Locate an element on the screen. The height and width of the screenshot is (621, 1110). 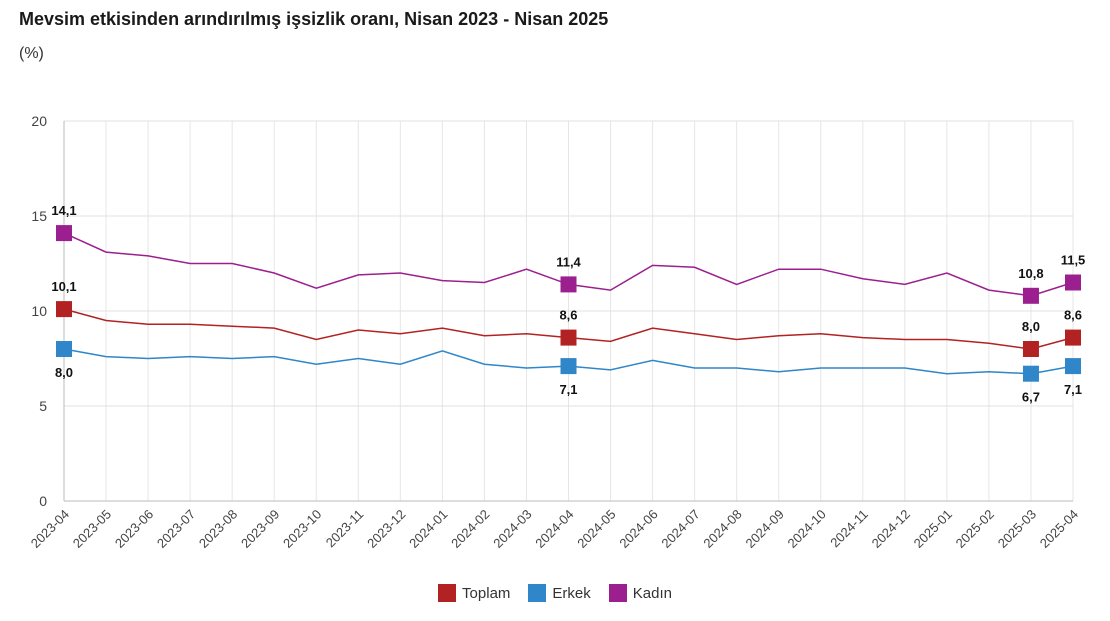
data-label: 10,8 is located at coordinates (1030, 273).